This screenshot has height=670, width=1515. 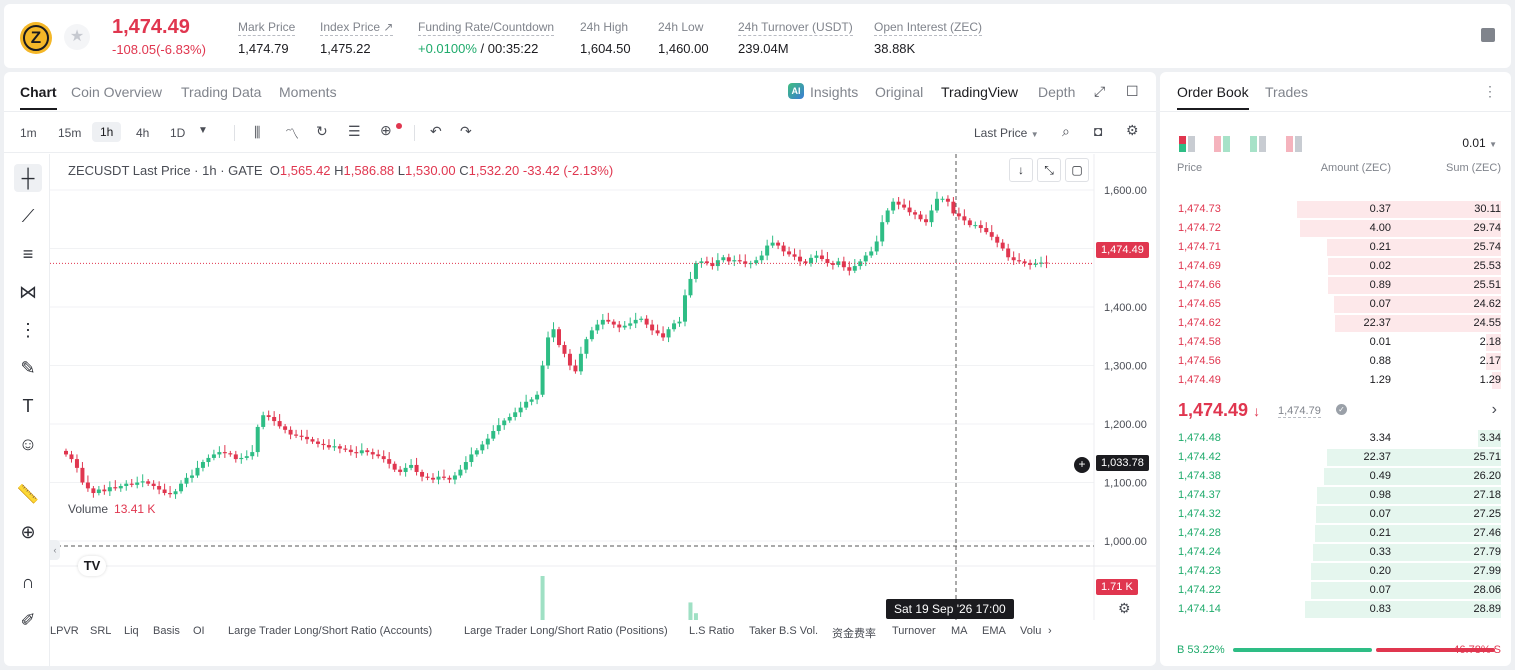 I want to click on undo-icon: ↶, so click(x=436, y=131).